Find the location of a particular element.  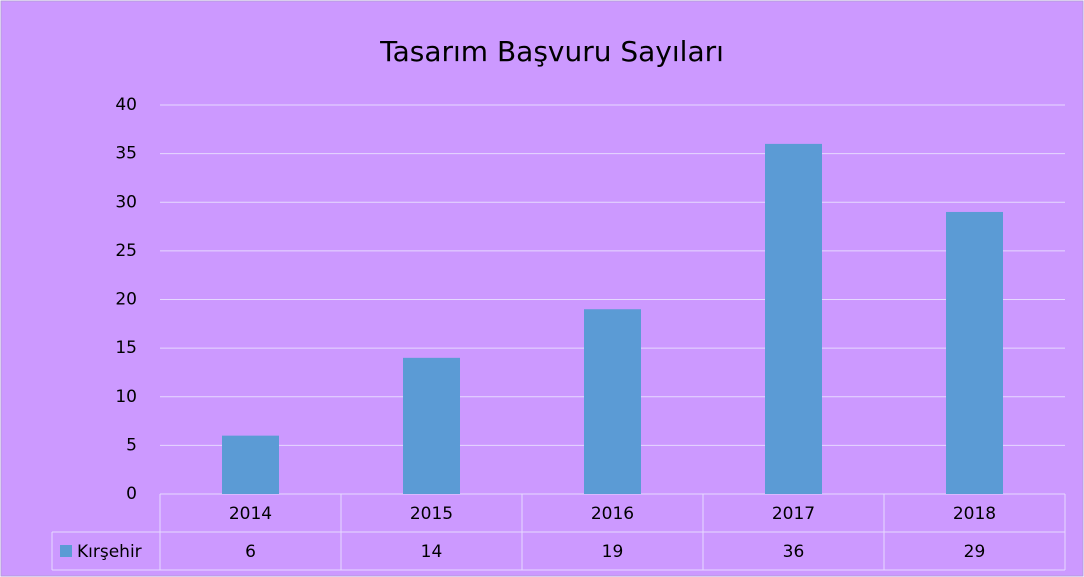

y-tick-label: 25 is located at coordinates (126, 251).